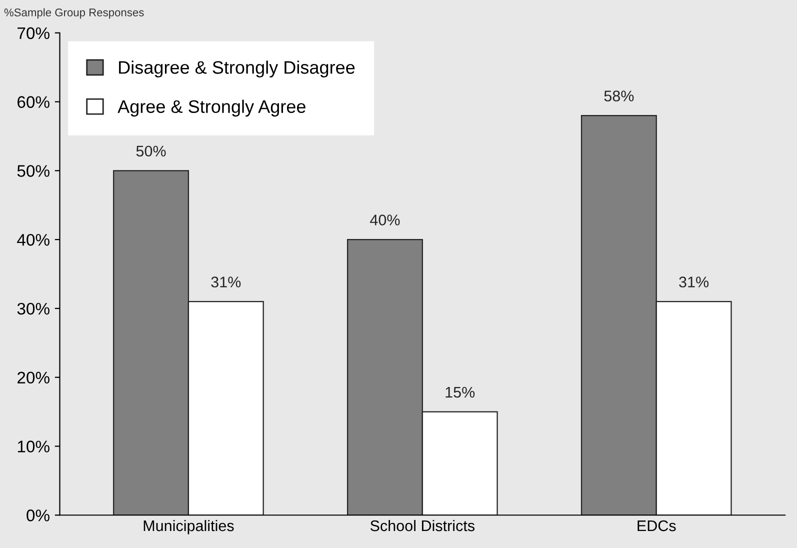 The image size is (797, 548). What do you see at coordinates (33, 240) in the screenshot?
I see `y-tick-label: 40%` at bounding box center [33, 240].